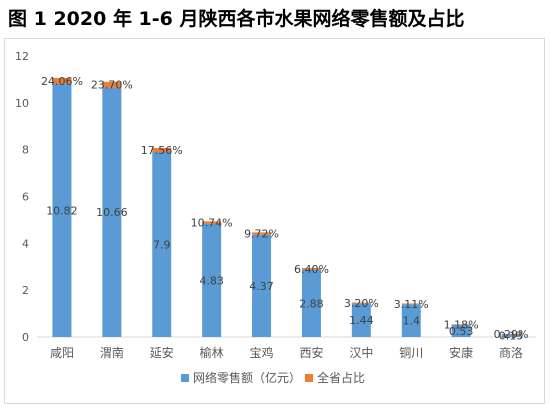  Describe the element at coordinates (25, 337) in the screenshot. I see `y-tick-label: 0` at that location.